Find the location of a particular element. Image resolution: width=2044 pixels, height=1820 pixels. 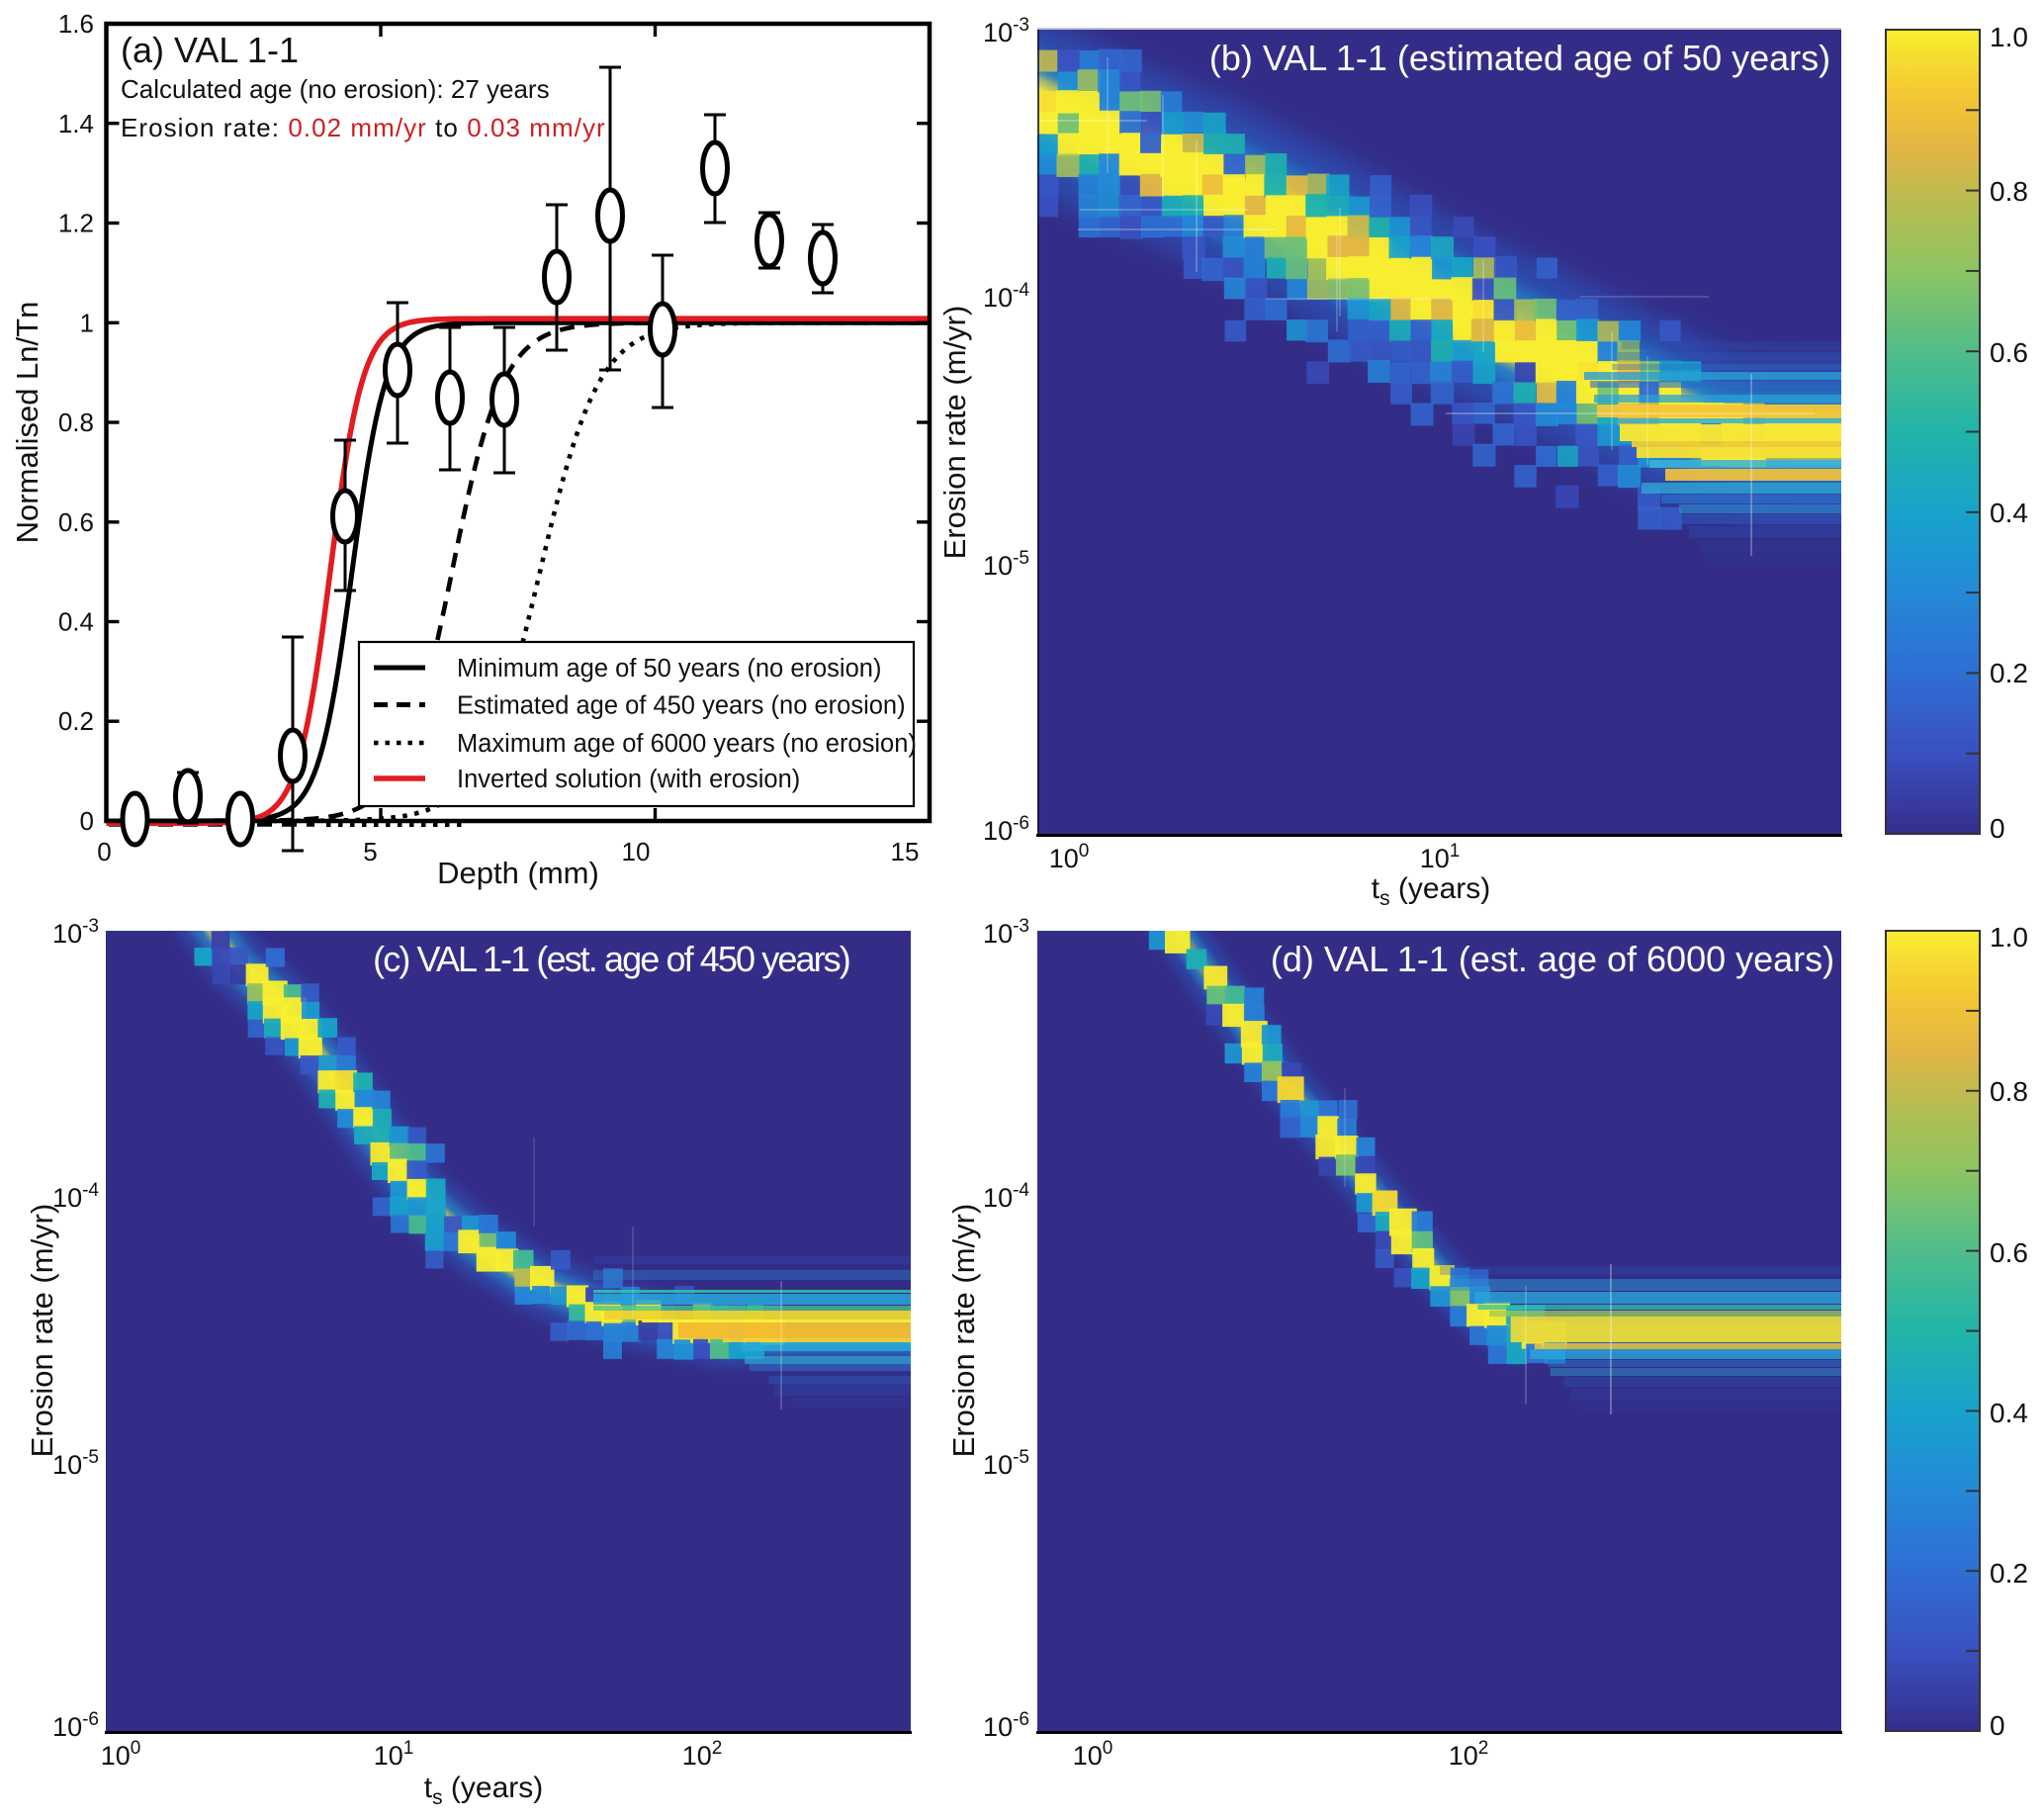

svg-text:Minimum age of 50 years (no er: Minimum age of 50 years (no erosion) is located at coordinates (669, 668).